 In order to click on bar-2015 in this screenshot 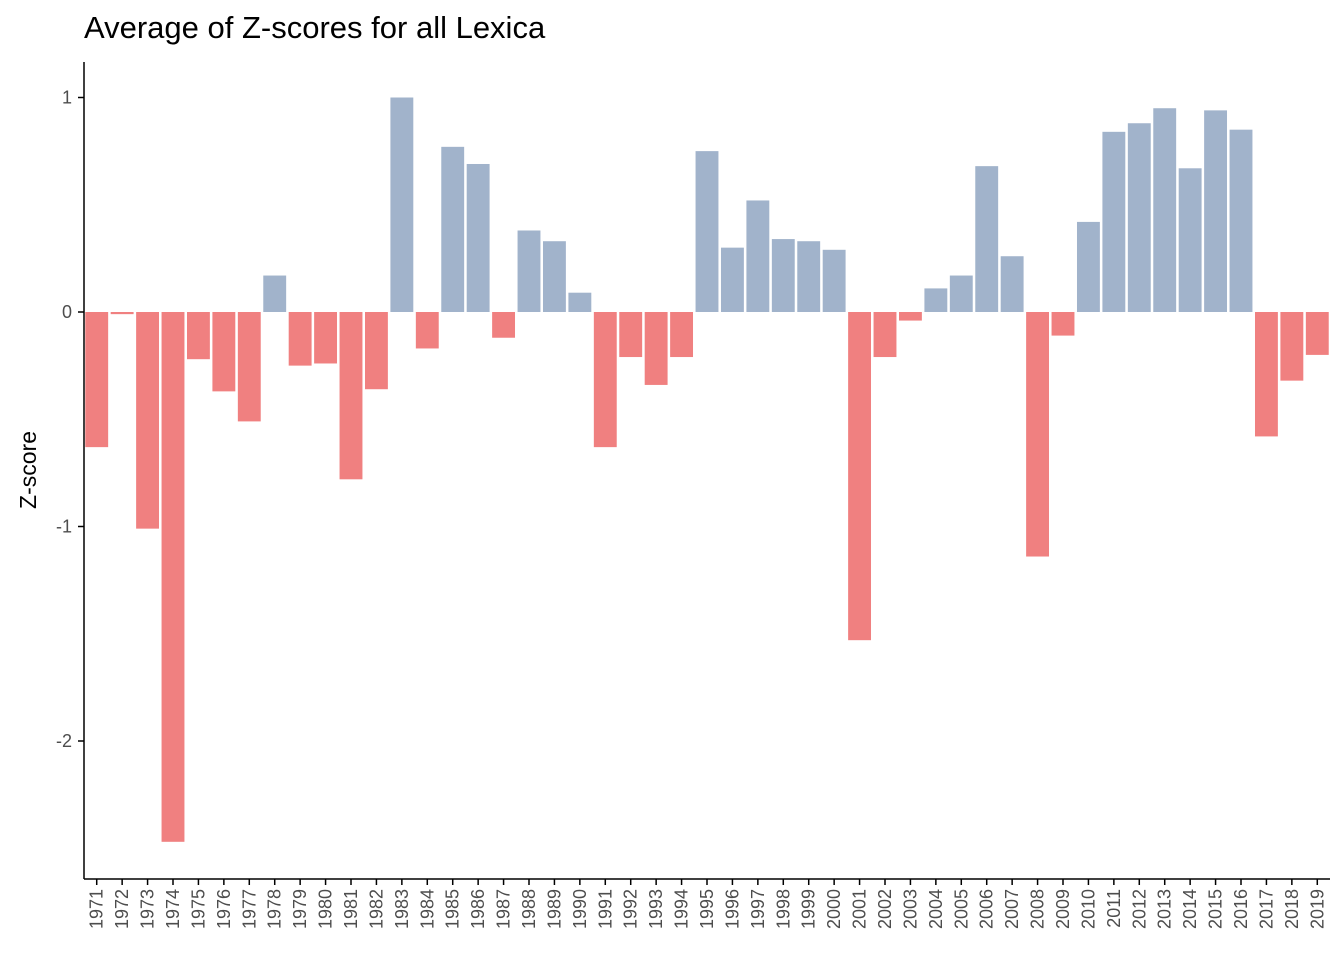, I will do `click(1216, 211)`.